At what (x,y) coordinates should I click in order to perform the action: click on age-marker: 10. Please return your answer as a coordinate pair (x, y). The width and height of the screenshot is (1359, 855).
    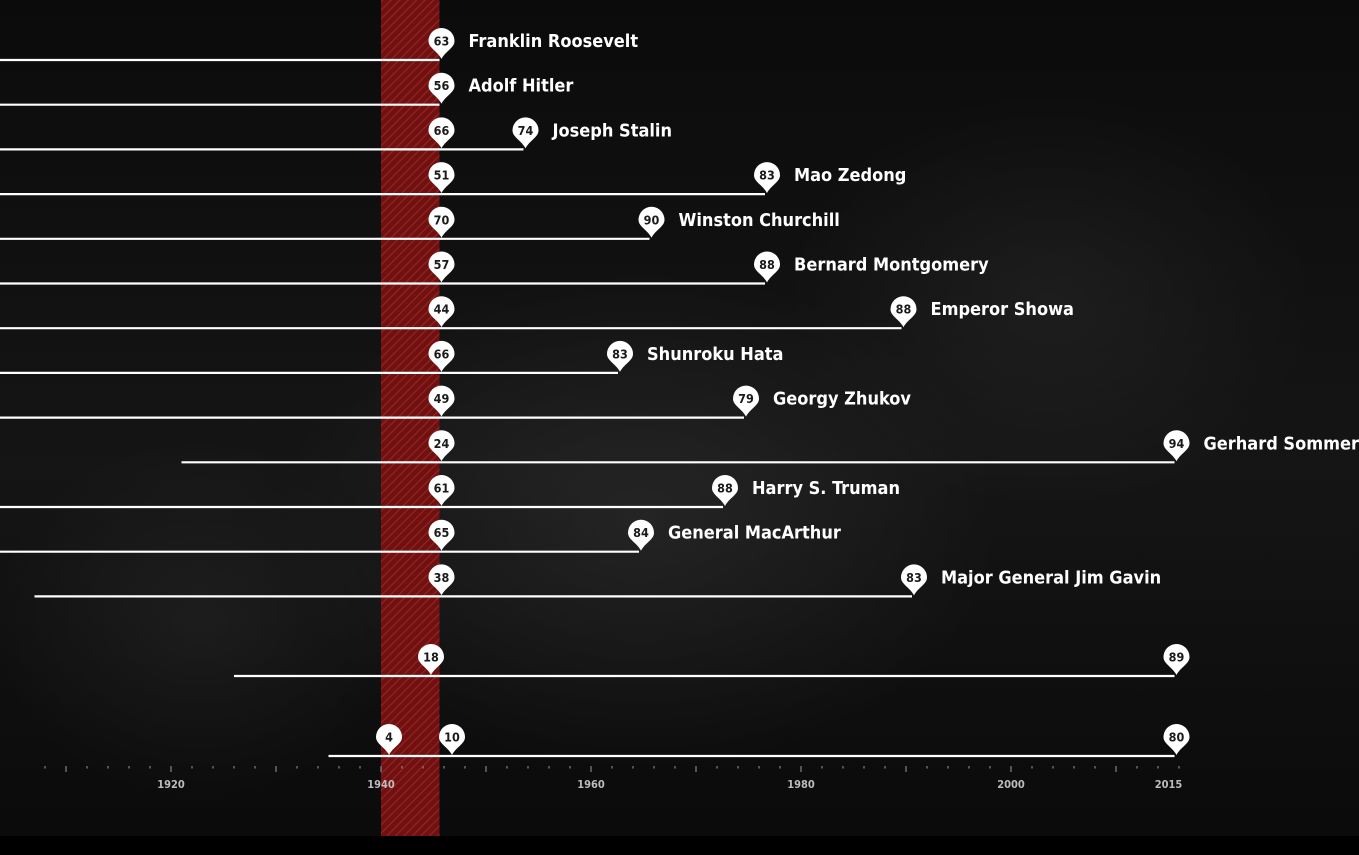
    Looking at the image, I should click on (452, 739).